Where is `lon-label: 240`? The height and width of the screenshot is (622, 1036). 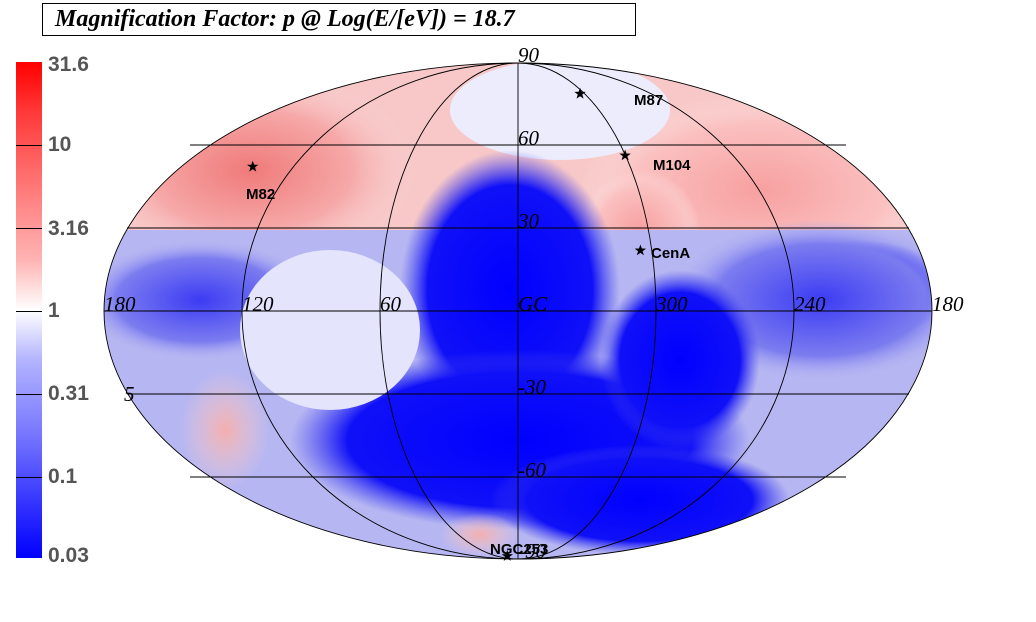
lon-label: 240 is located at coordinates (810, 304).